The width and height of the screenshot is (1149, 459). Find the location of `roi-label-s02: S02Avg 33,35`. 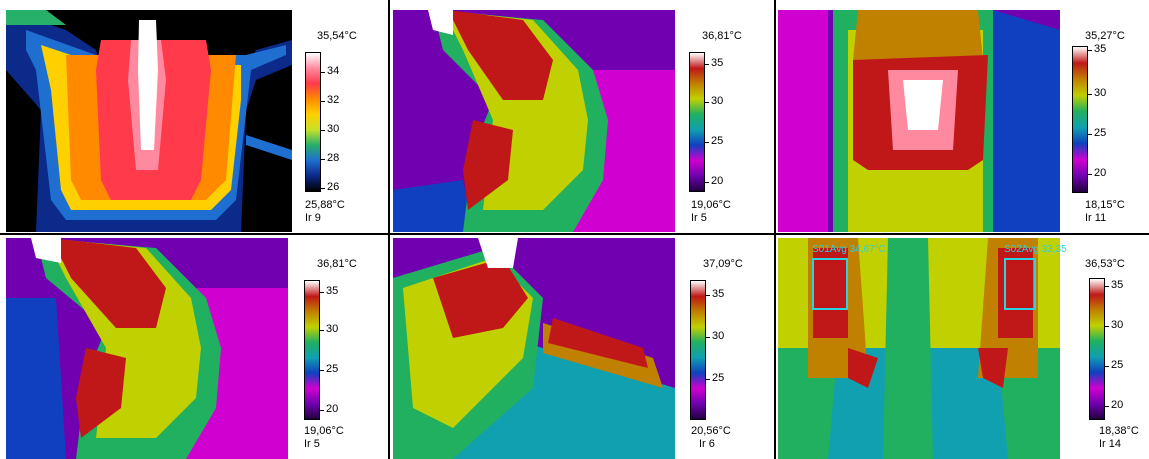

roi-label-s02: S02Avg 33,35 is located at coordinates (1035, 249).